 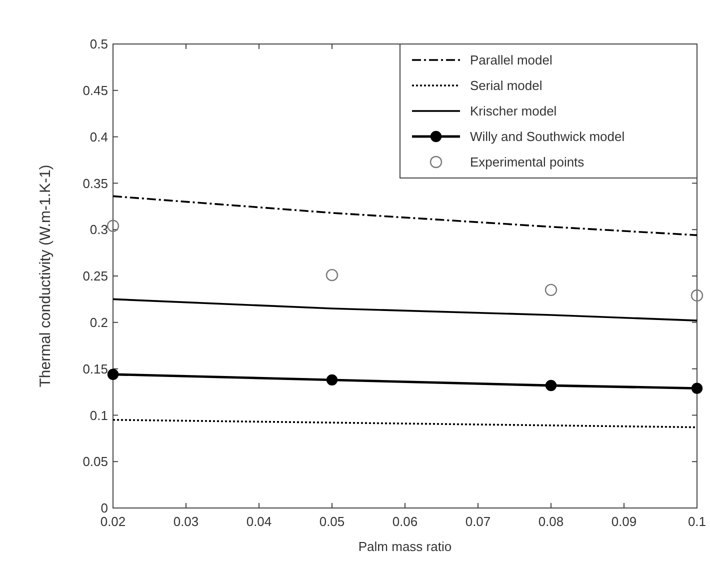 What do you see at coordinates (45, 276) in the screenshot?
I see `y-axis-title: Thermal conductivity (W.m-1.K-1)` at bounding box center [45, 276].